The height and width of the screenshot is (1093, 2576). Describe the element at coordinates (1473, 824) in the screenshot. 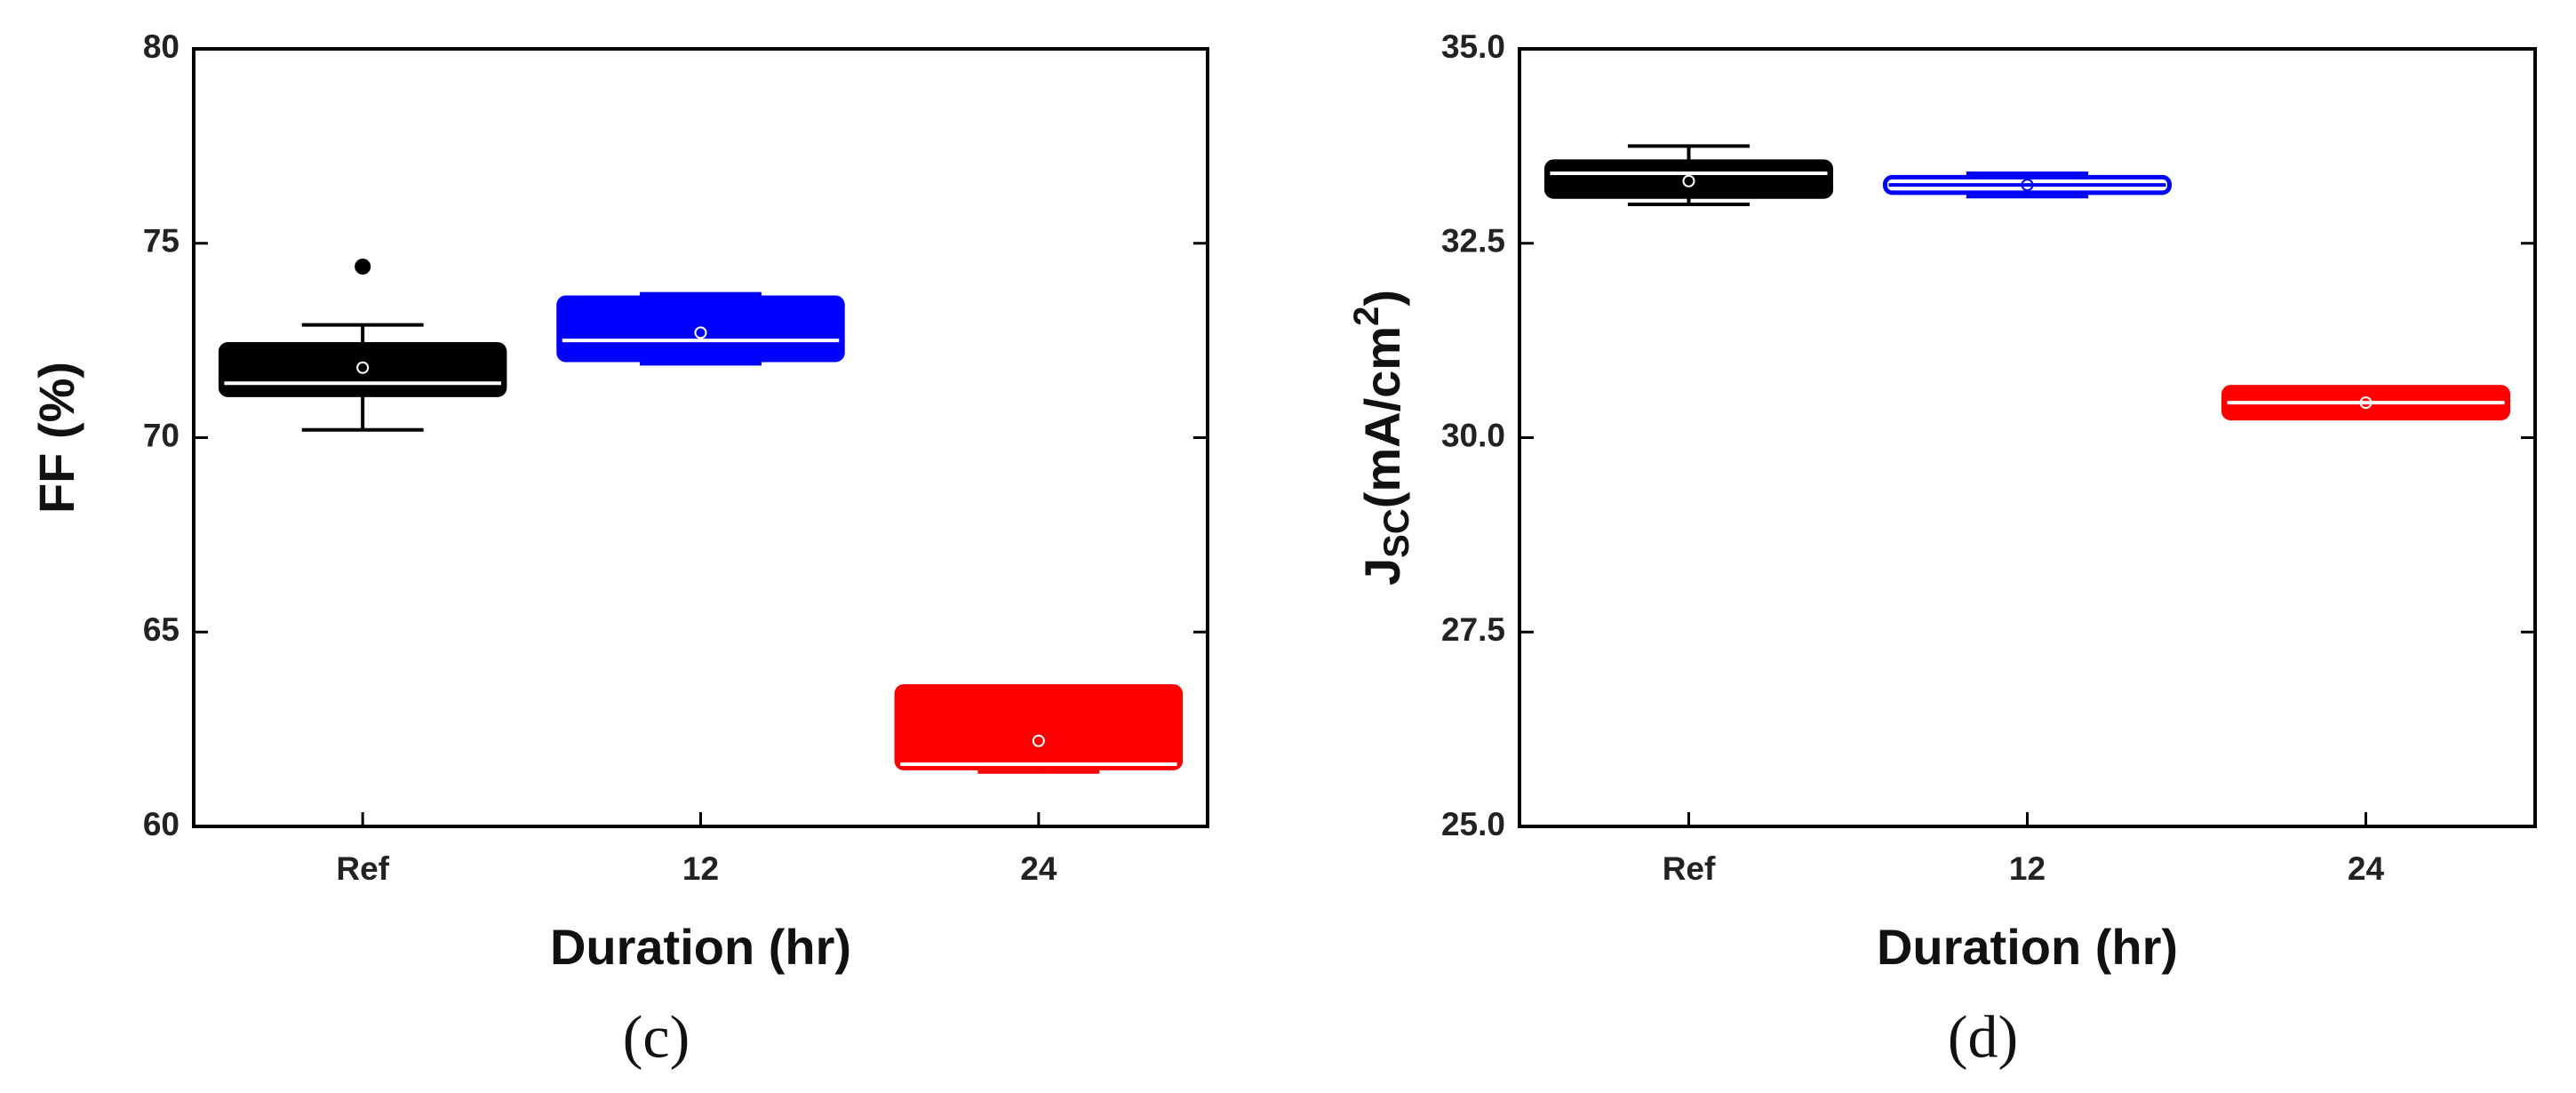

I see `y-tick-label: 25.0` at that location.